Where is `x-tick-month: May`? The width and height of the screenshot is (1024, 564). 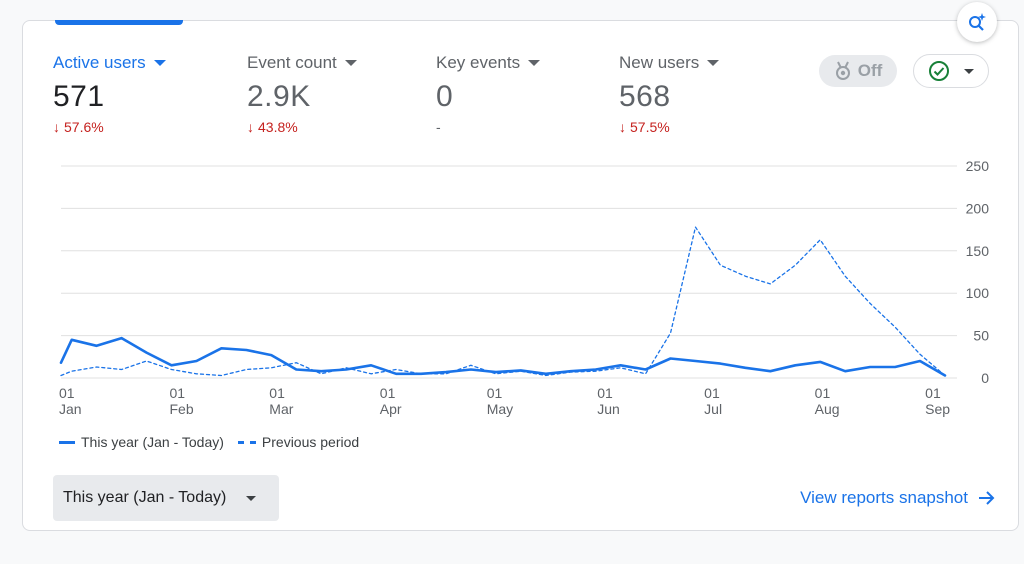 x-tick-month: May is located at coordinates (500, 409).